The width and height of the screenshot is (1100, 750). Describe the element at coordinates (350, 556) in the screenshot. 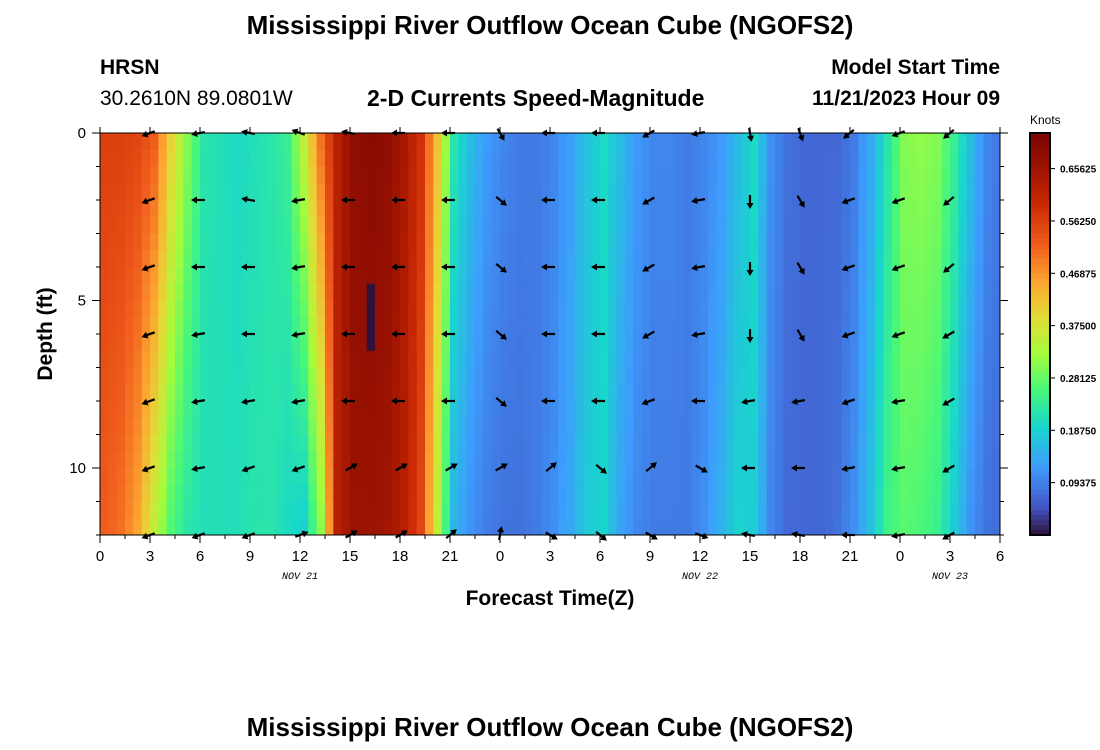

I see `x-tick-label: 15` at that location.